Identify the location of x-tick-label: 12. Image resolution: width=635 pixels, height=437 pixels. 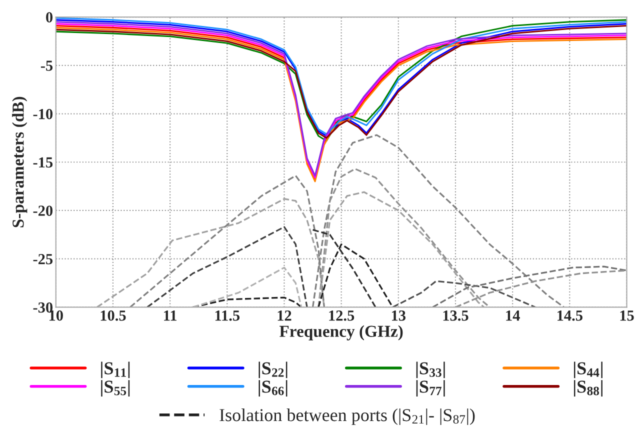
(285, 315).